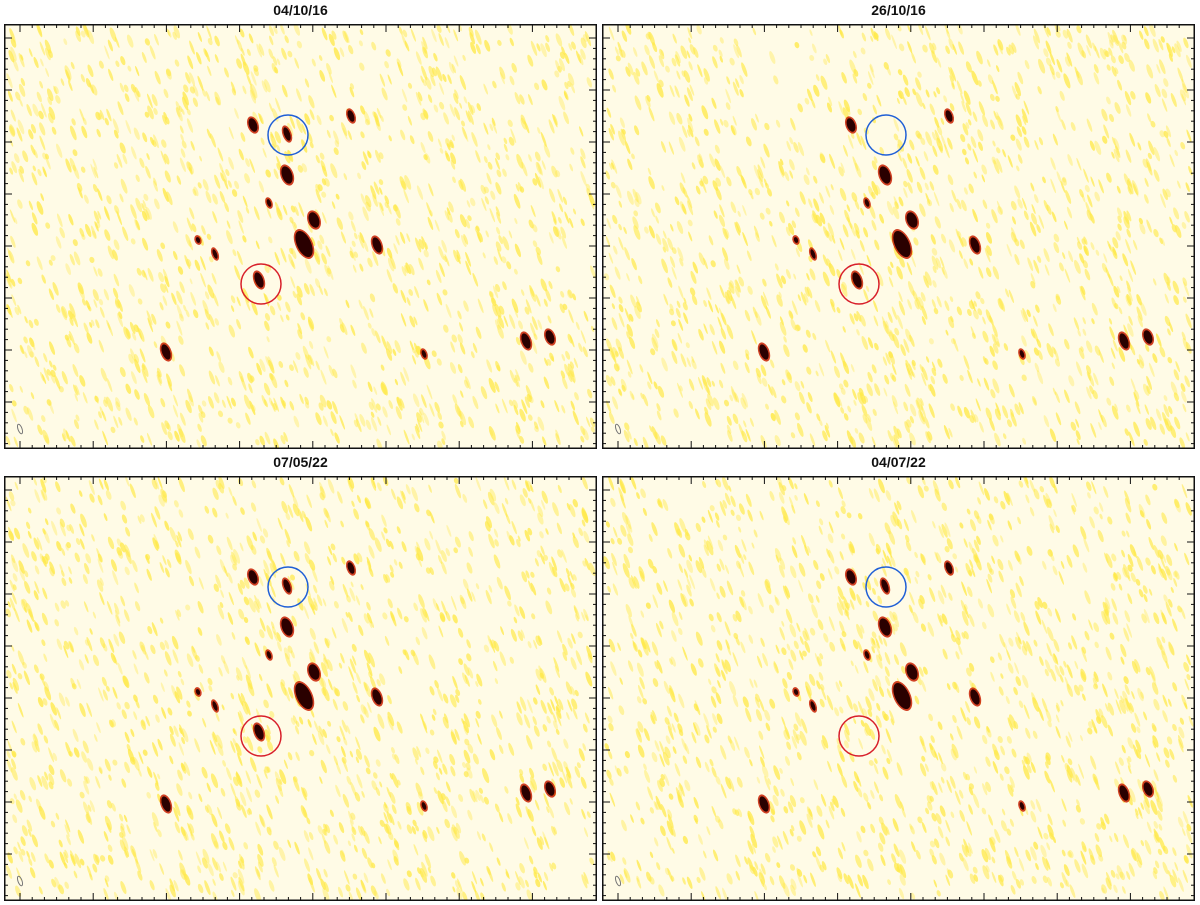 The height and width of the screenshot is (905, 1200). I want to click on panel-title: 04/10/16, so click(300, 10).